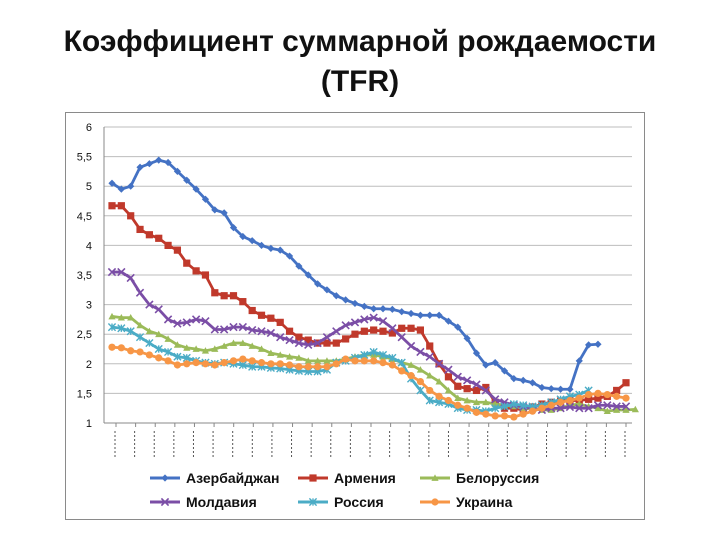 The image size is (720, 540). What do you see at coordinates (84, 158) in the screenshot?
I see `y-tick-label: 5,5` at bounding box center [84, 158].